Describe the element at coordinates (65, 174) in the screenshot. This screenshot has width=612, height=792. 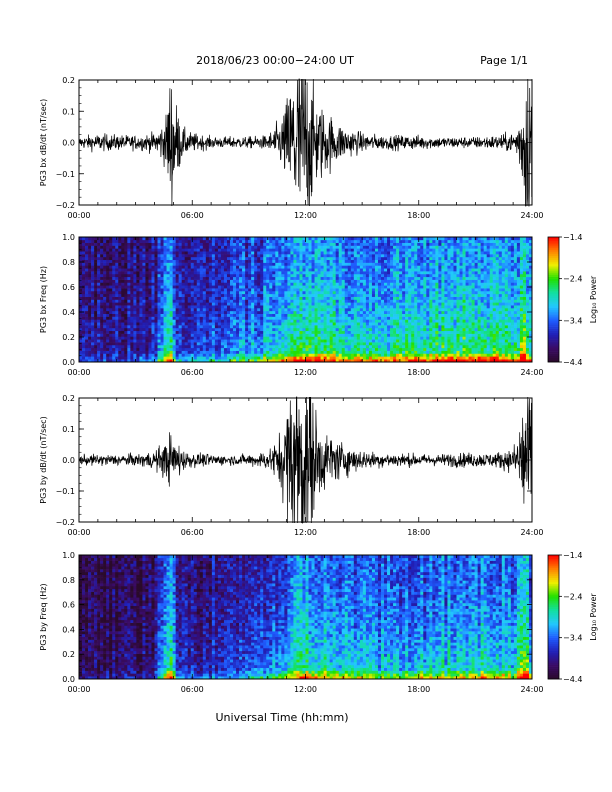
I see `y-tick-label: −0.1` at that location.